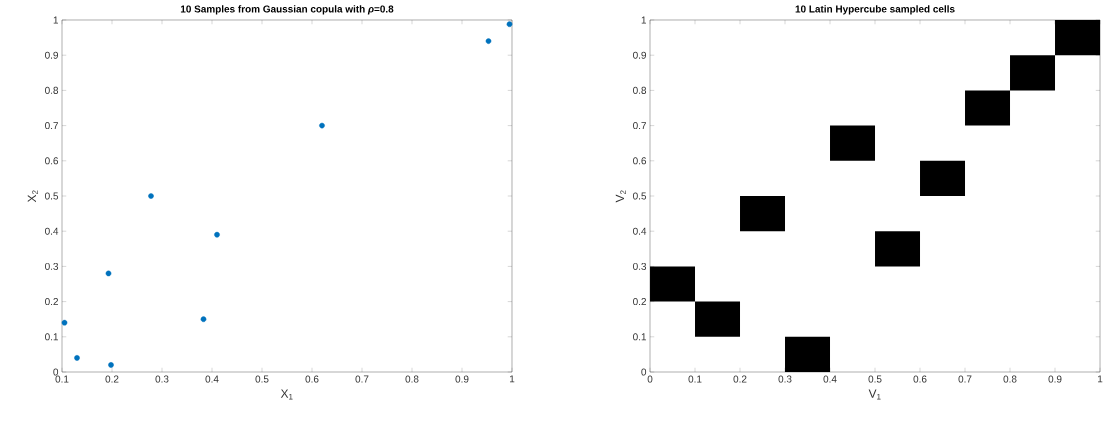 This screenshot has width=1108, height=427. What do you see at coordinates (874, 394) in the screenshot?
I see `x-axis-title: V$_{1}$` at bounding box center [874, 394].